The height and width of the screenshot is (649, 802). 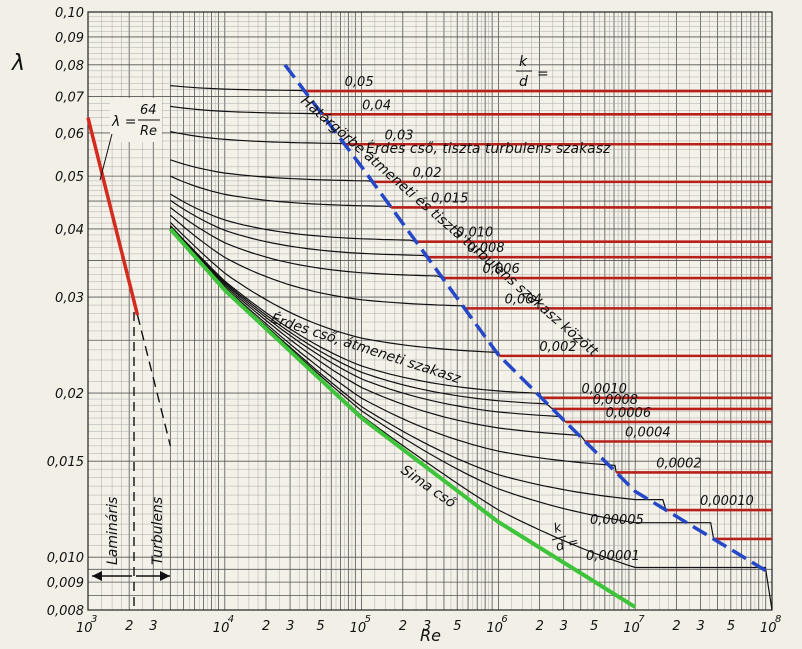 I want to click on y-tick-label: 0,04, so click(x=69, y=230).